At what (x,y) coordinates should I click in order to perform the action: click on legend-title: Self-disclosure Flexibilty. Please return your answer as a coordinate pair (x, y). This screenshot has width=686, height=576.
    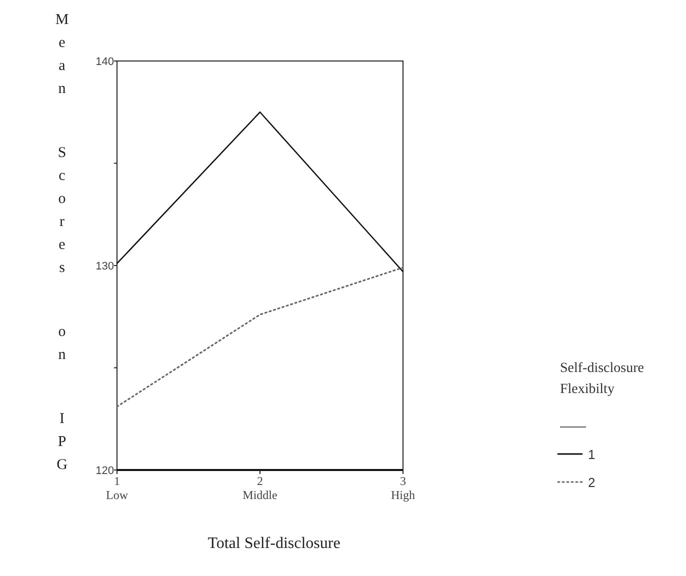
    Looking at the image, I should click on (602, 379).